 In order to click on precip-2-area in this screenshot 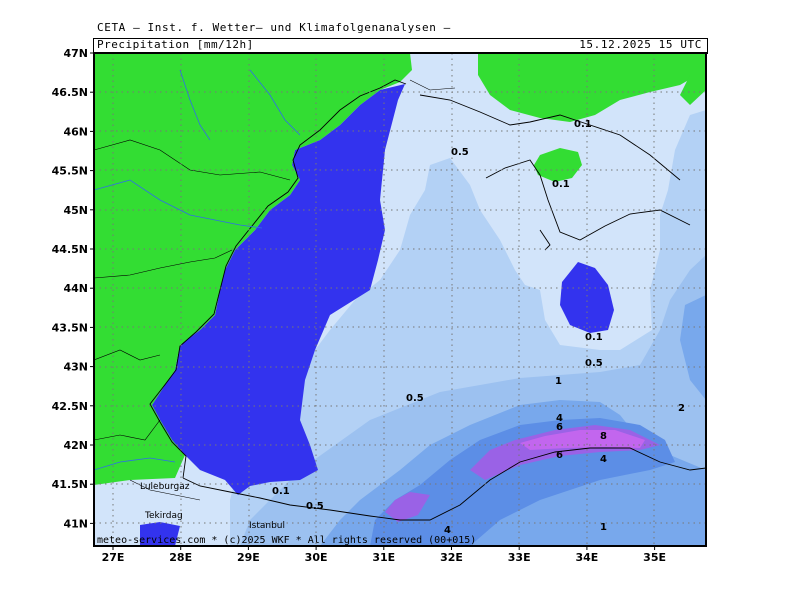, I will do `click(693, 347)`.